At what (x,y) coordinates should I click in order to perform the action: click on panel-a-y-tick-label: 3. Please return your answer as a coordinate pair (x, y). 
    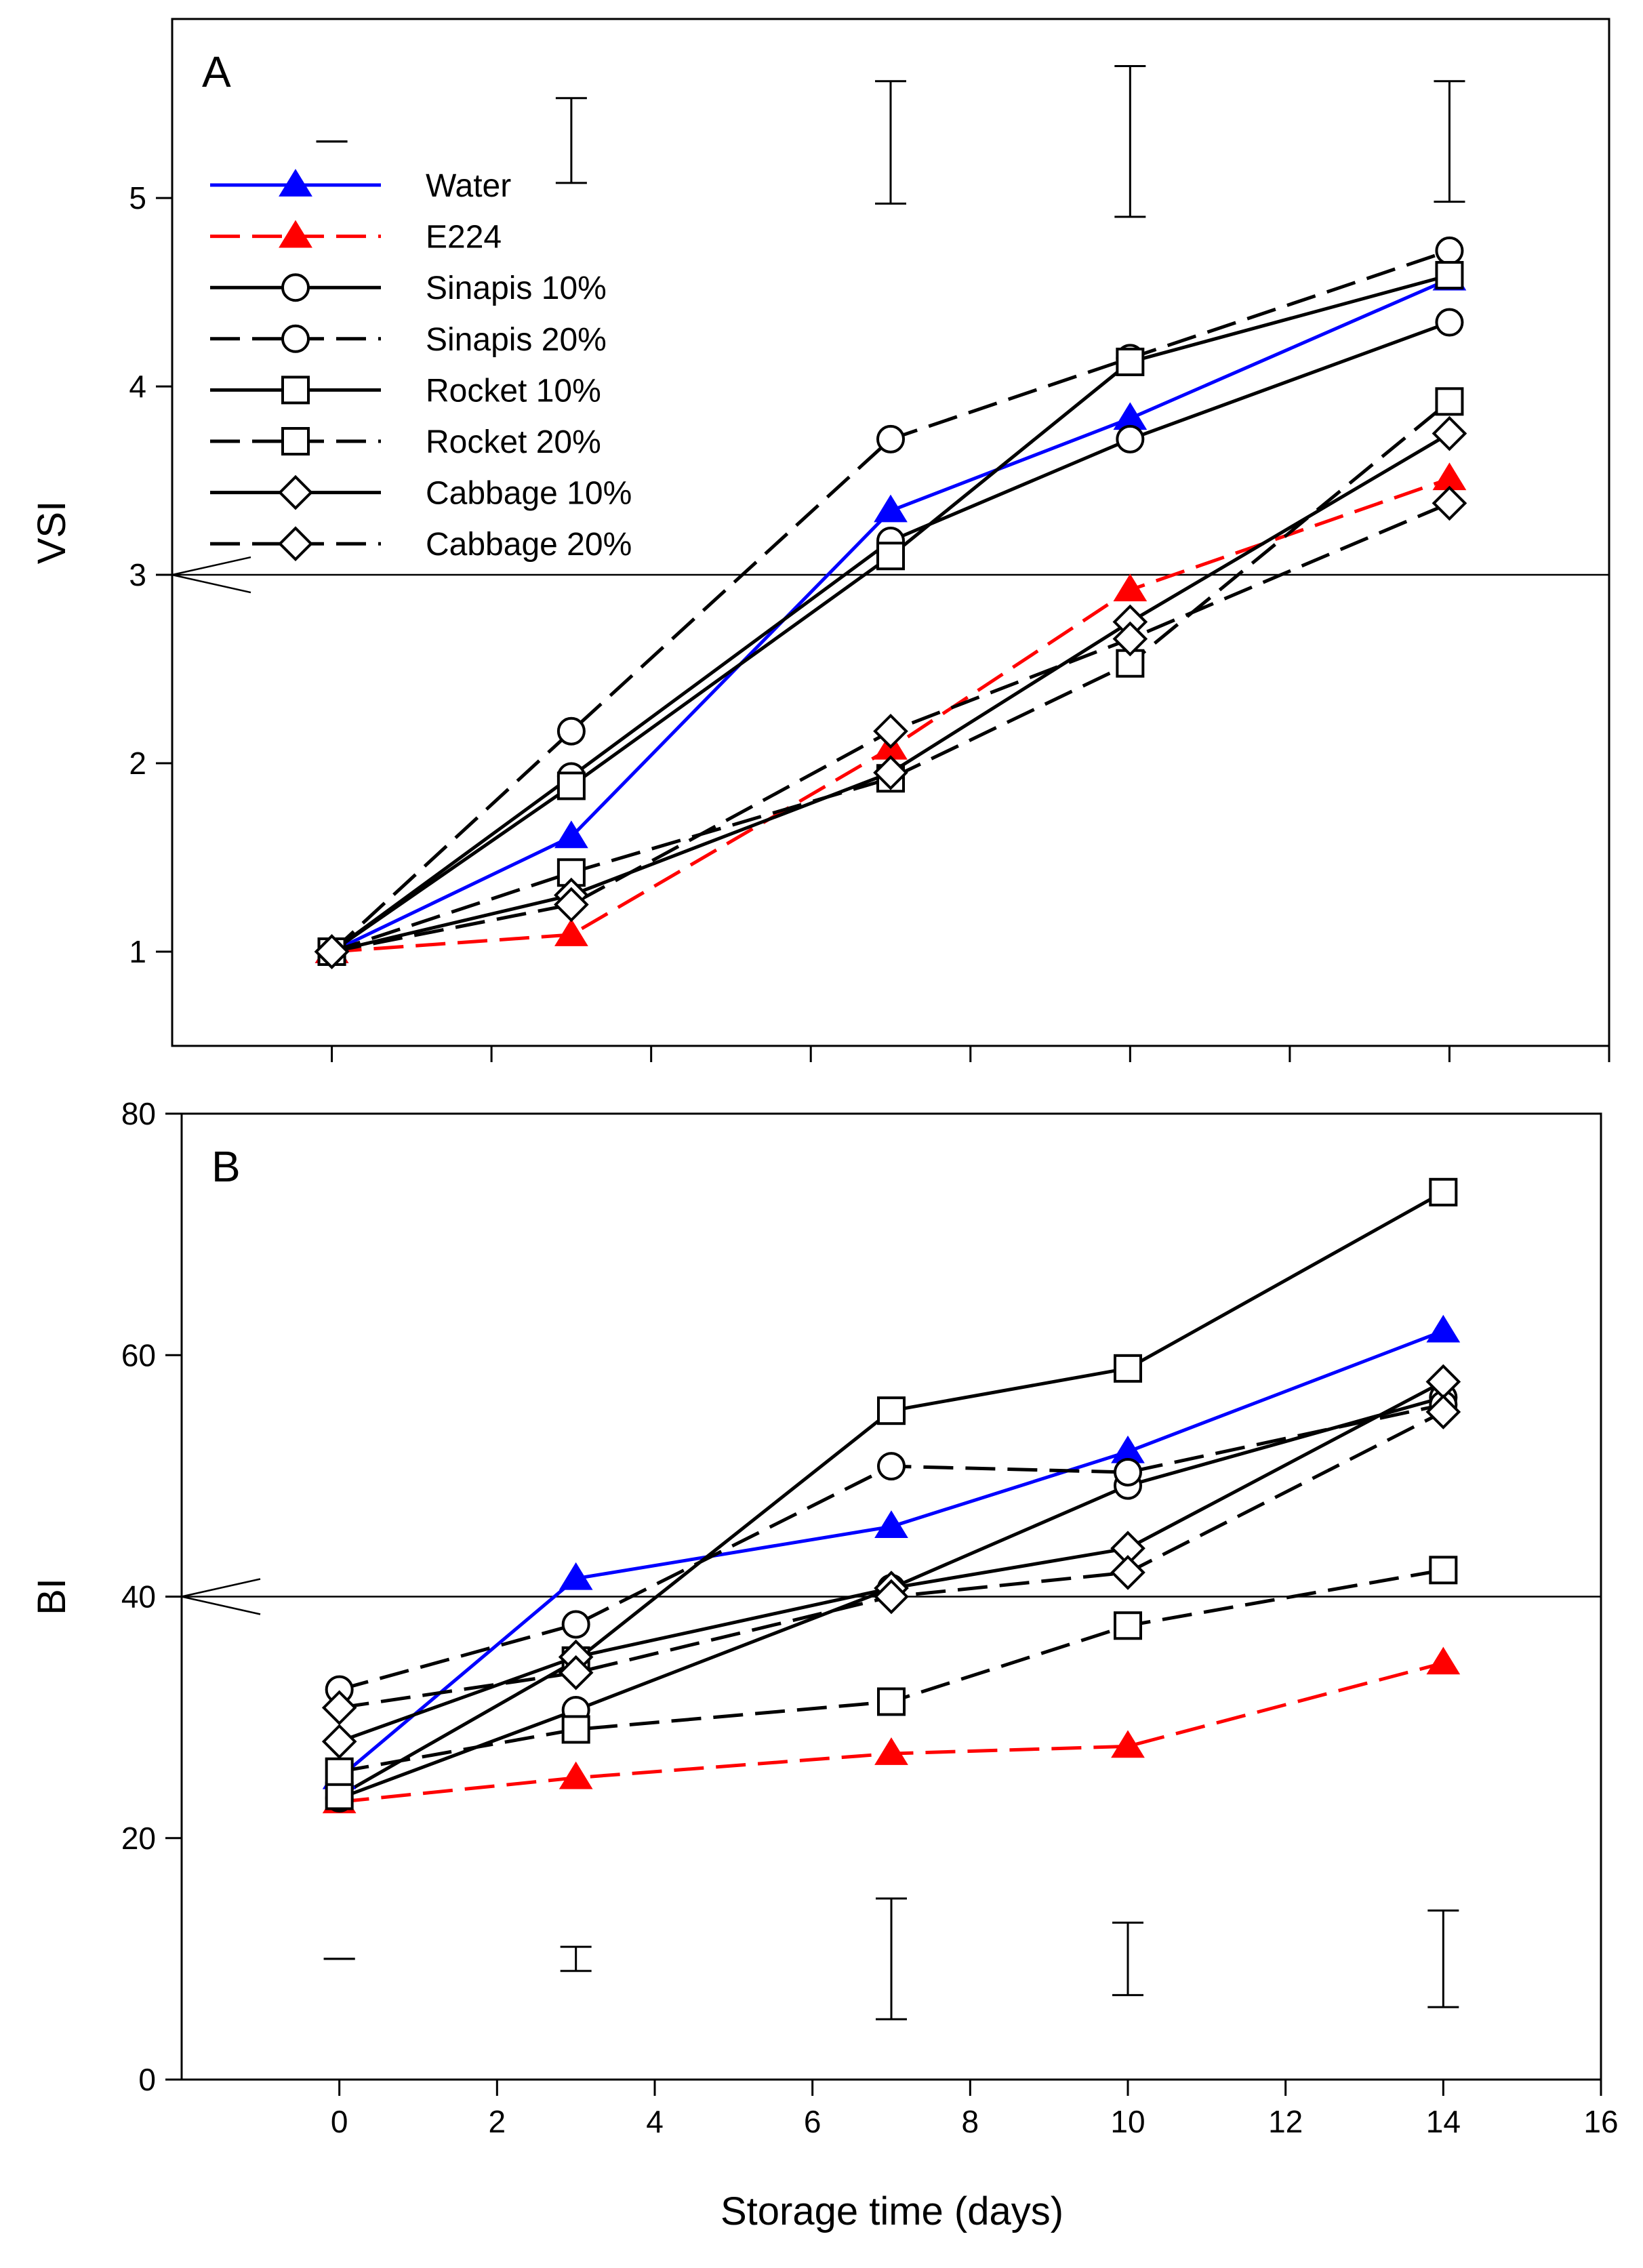
    Looking at the image, I should click on (137, 574).